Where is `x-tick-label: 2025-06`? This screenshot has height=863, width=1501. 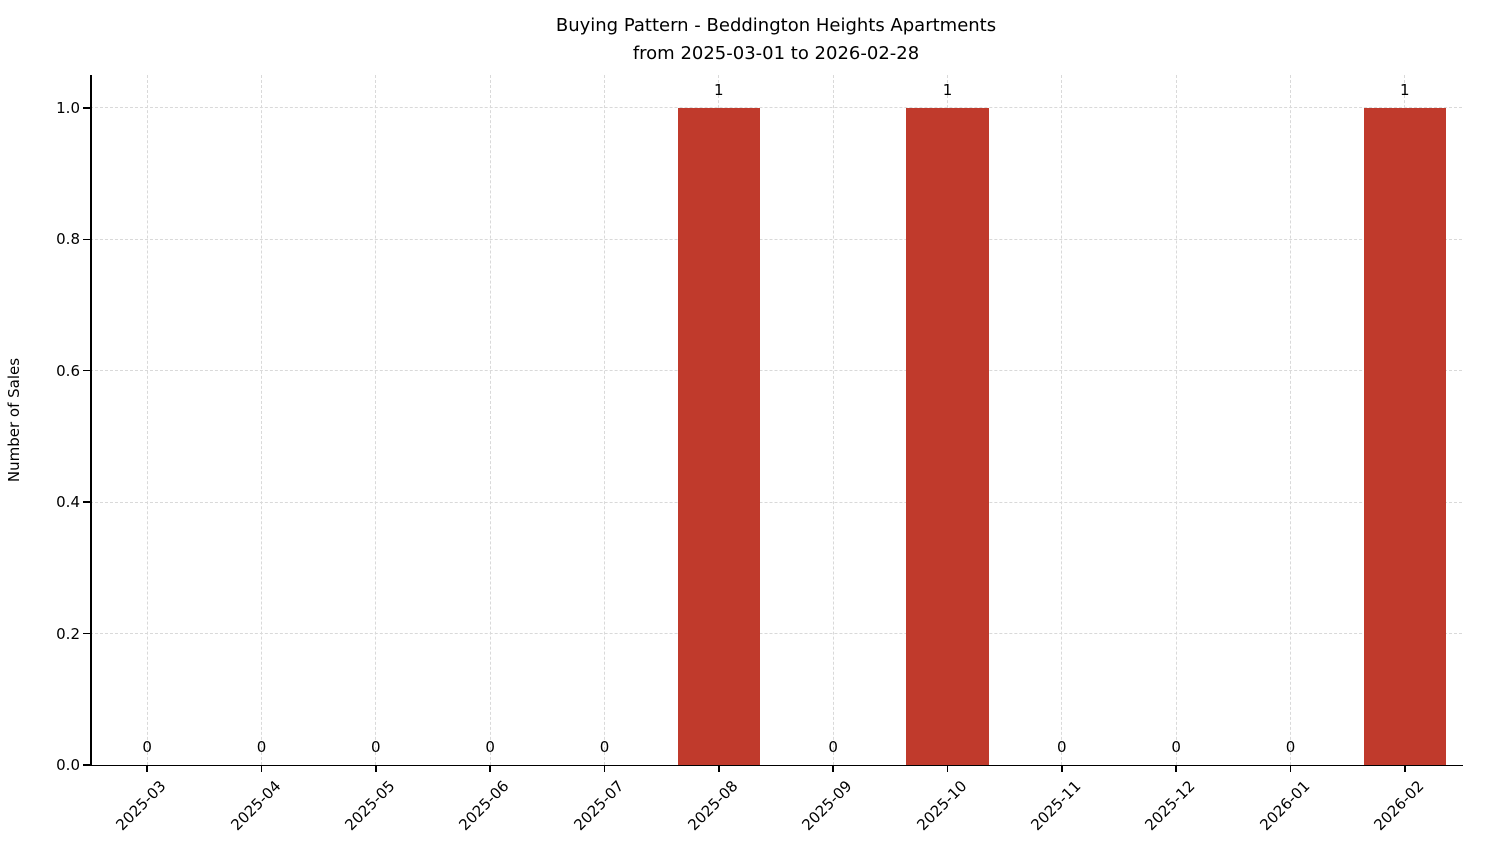 x-tick-label: 2025-06 is located at coordinates (484, 806).